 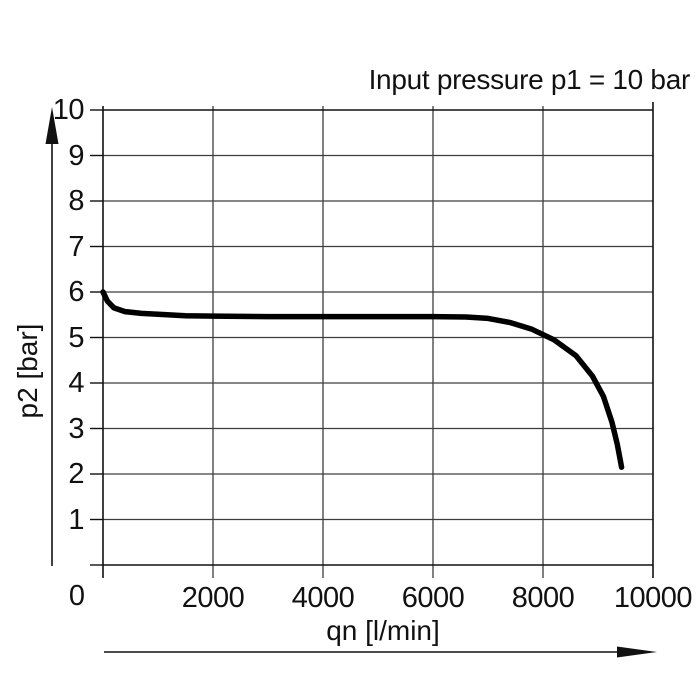 I want to click on y-axis-arrowhead-icon, so click(x=52, y=125).